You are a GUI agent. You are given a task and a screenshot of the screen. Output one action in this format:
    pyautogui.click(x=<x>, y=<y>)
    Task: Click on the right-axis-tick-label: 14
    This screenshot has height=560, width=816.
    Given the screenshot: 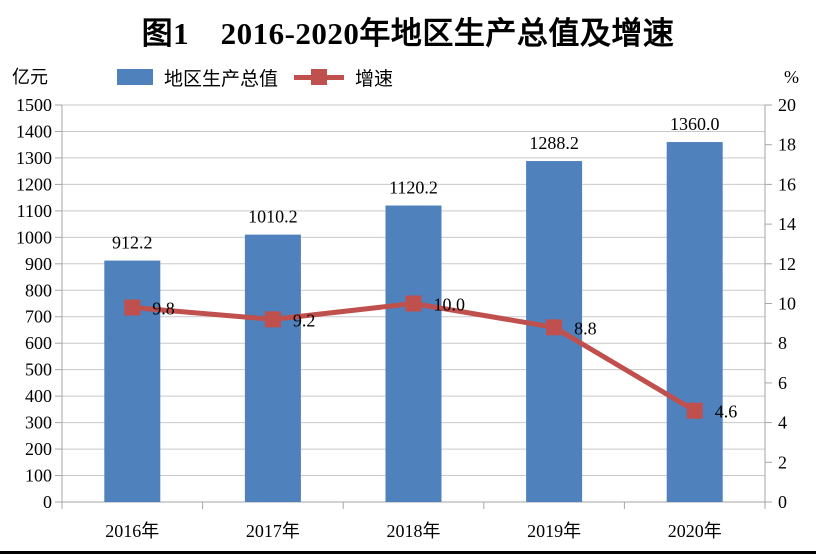 What is the action you would take?
    pyautogui.click(x=787, y=224)
    